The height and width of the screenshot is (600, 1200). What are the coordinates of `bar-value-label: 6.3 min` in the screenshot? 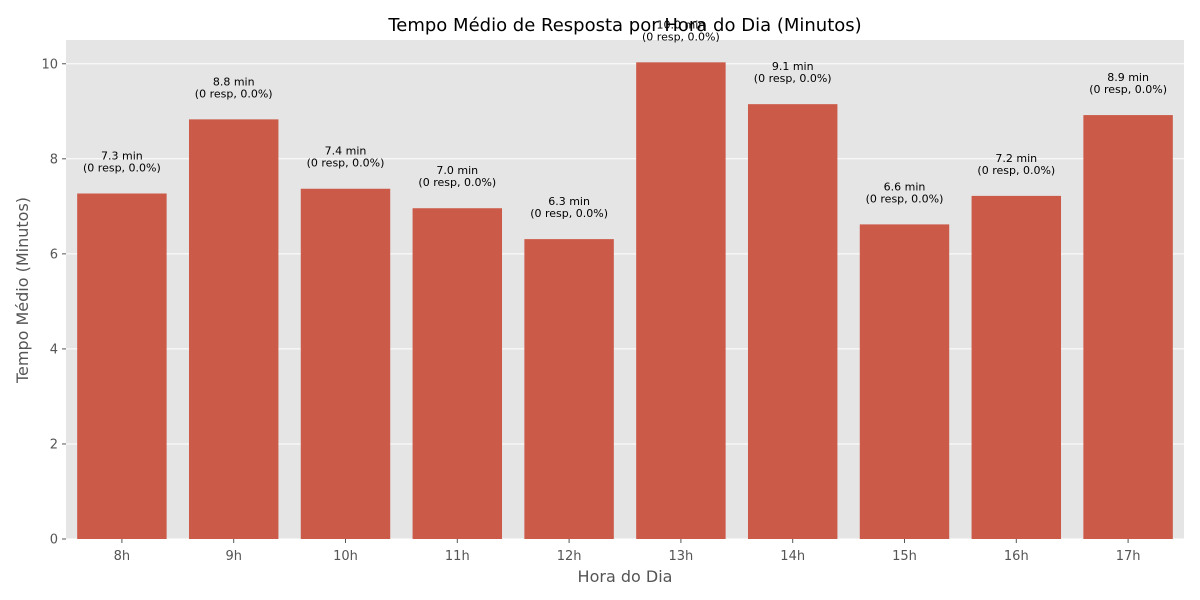 It's located at (569, 201).